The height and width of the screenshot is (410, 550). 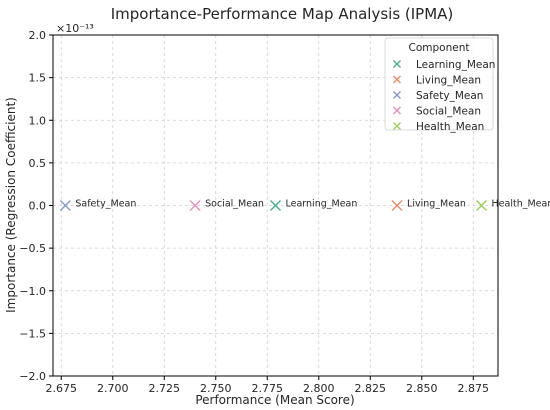 What do you see at coordinates (268, 388) in the screenshot?
I see `x-tick-label: 2.775` at bounding box center [268, 388].